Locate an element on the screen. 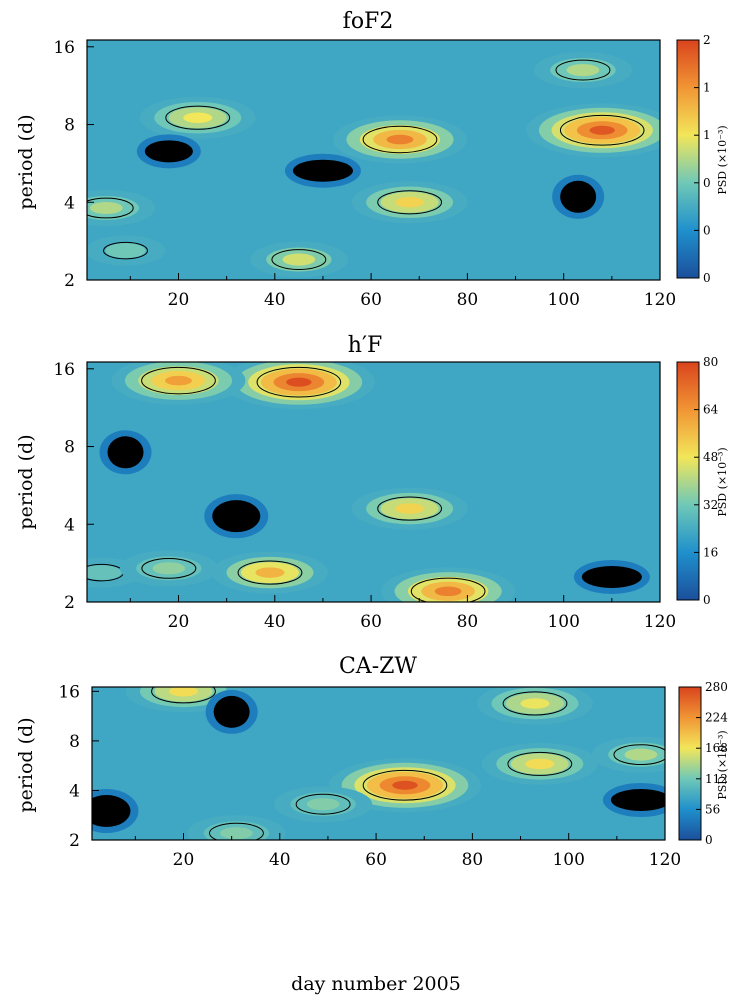  colorbar-tick-label: 168 is located at coordinates (716, 748).